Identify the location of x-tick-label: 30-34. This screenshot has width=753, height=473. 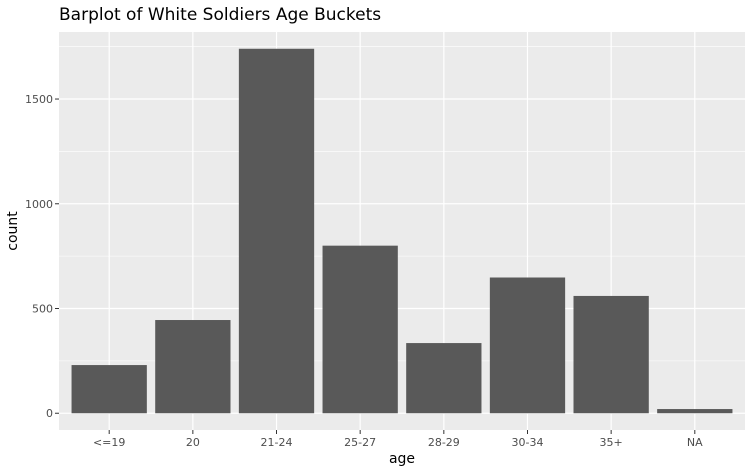
(528, 442).